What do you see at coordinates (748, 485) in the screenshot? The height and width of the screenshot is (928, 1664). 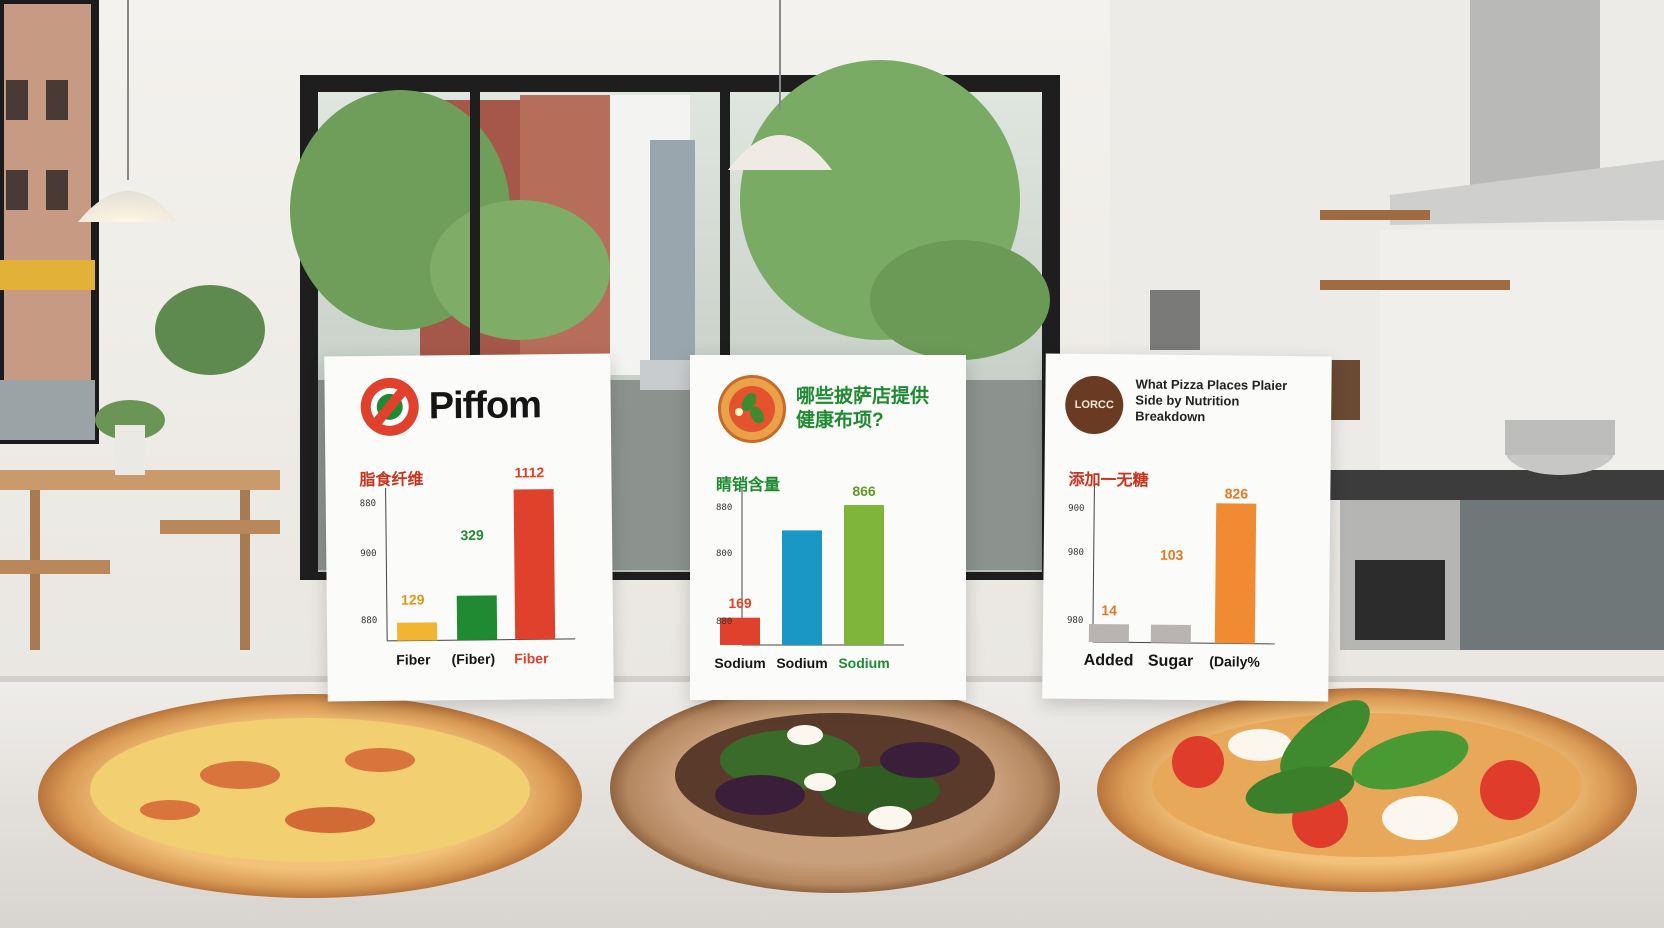 I see `chart-heading: 睛销含量` at bounding box center [748, 485].